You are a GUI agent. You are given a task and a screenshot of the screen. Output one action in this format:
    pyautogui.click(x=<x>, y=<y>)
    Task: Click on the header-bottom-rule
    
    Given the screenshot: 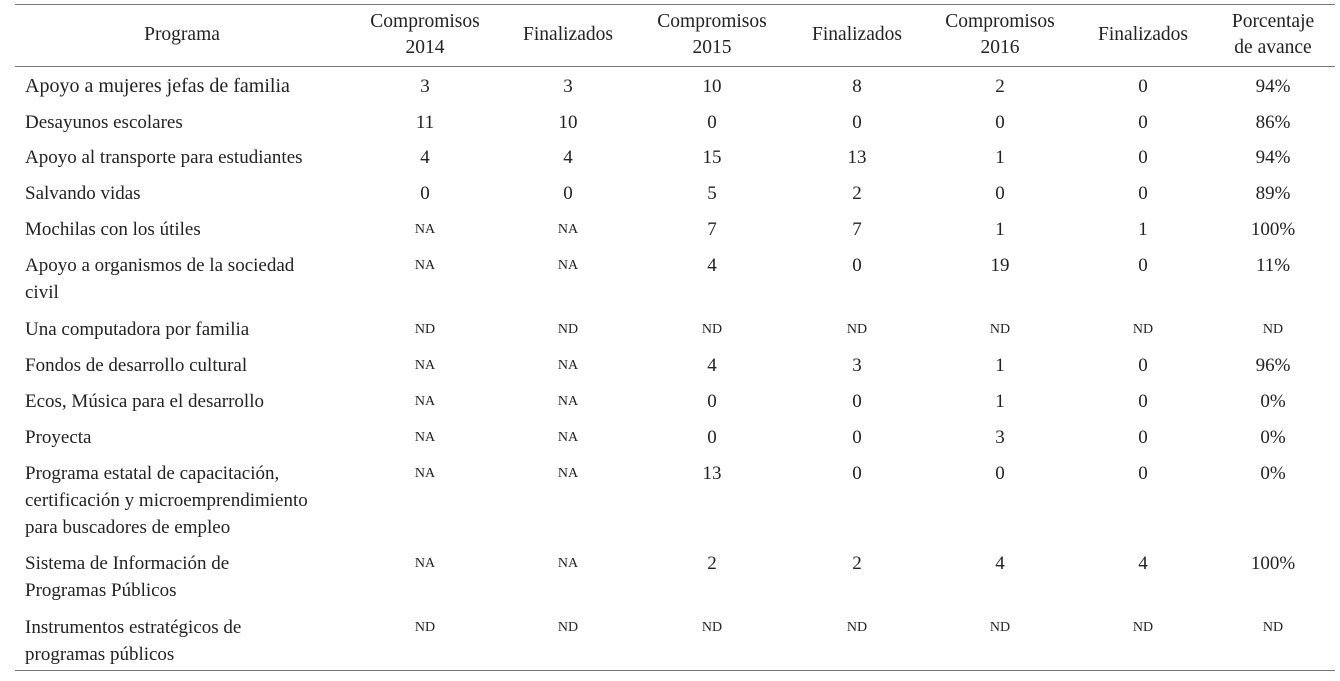 What is the action you would take?
    pyautogui.click(x=675, y=66)
    